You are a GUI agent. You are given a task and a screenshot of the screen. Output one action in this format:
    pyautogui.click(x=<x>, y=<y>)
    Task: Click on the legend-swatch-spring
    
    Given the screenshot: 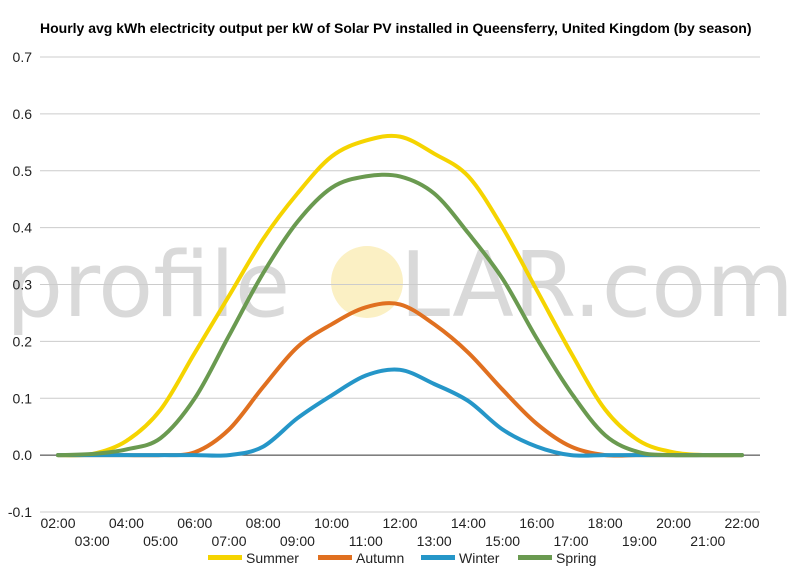 What is the action you would take?
    pyautogui.click(x=535, y=557)
    